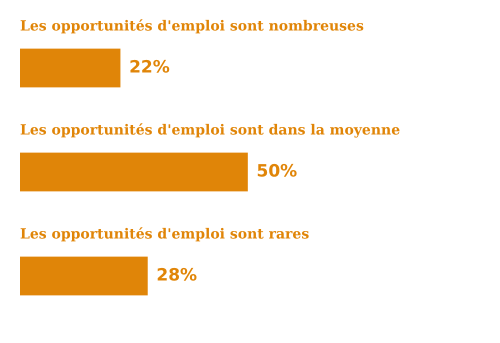  Describe the element at coordinates (210, 130) in the screenshot. I see `y-tick-label: Les opportunités d'emploi sont dans la moyenne` at that location.